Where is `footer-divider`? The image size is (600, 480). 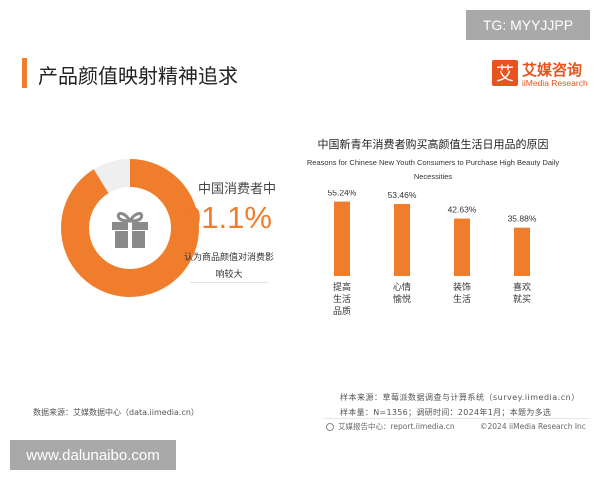 footer-divider is located at coordinates (457, 418).